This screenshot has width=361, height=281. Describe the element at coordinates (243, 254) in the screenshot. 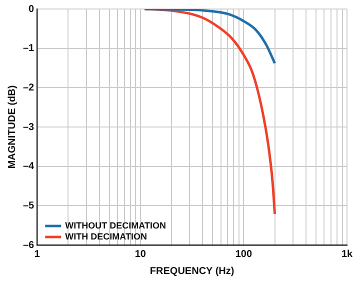

I see `x-tick-label: 100` at that location.